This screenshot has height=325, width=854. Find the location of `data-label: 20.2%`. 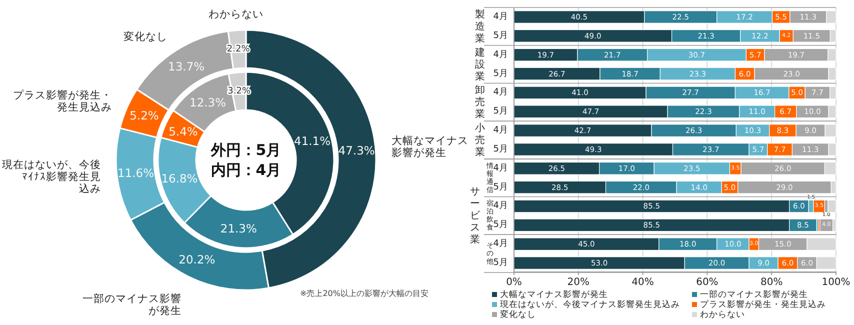

data-label: 20.2% is located at coordinates (197, 259).